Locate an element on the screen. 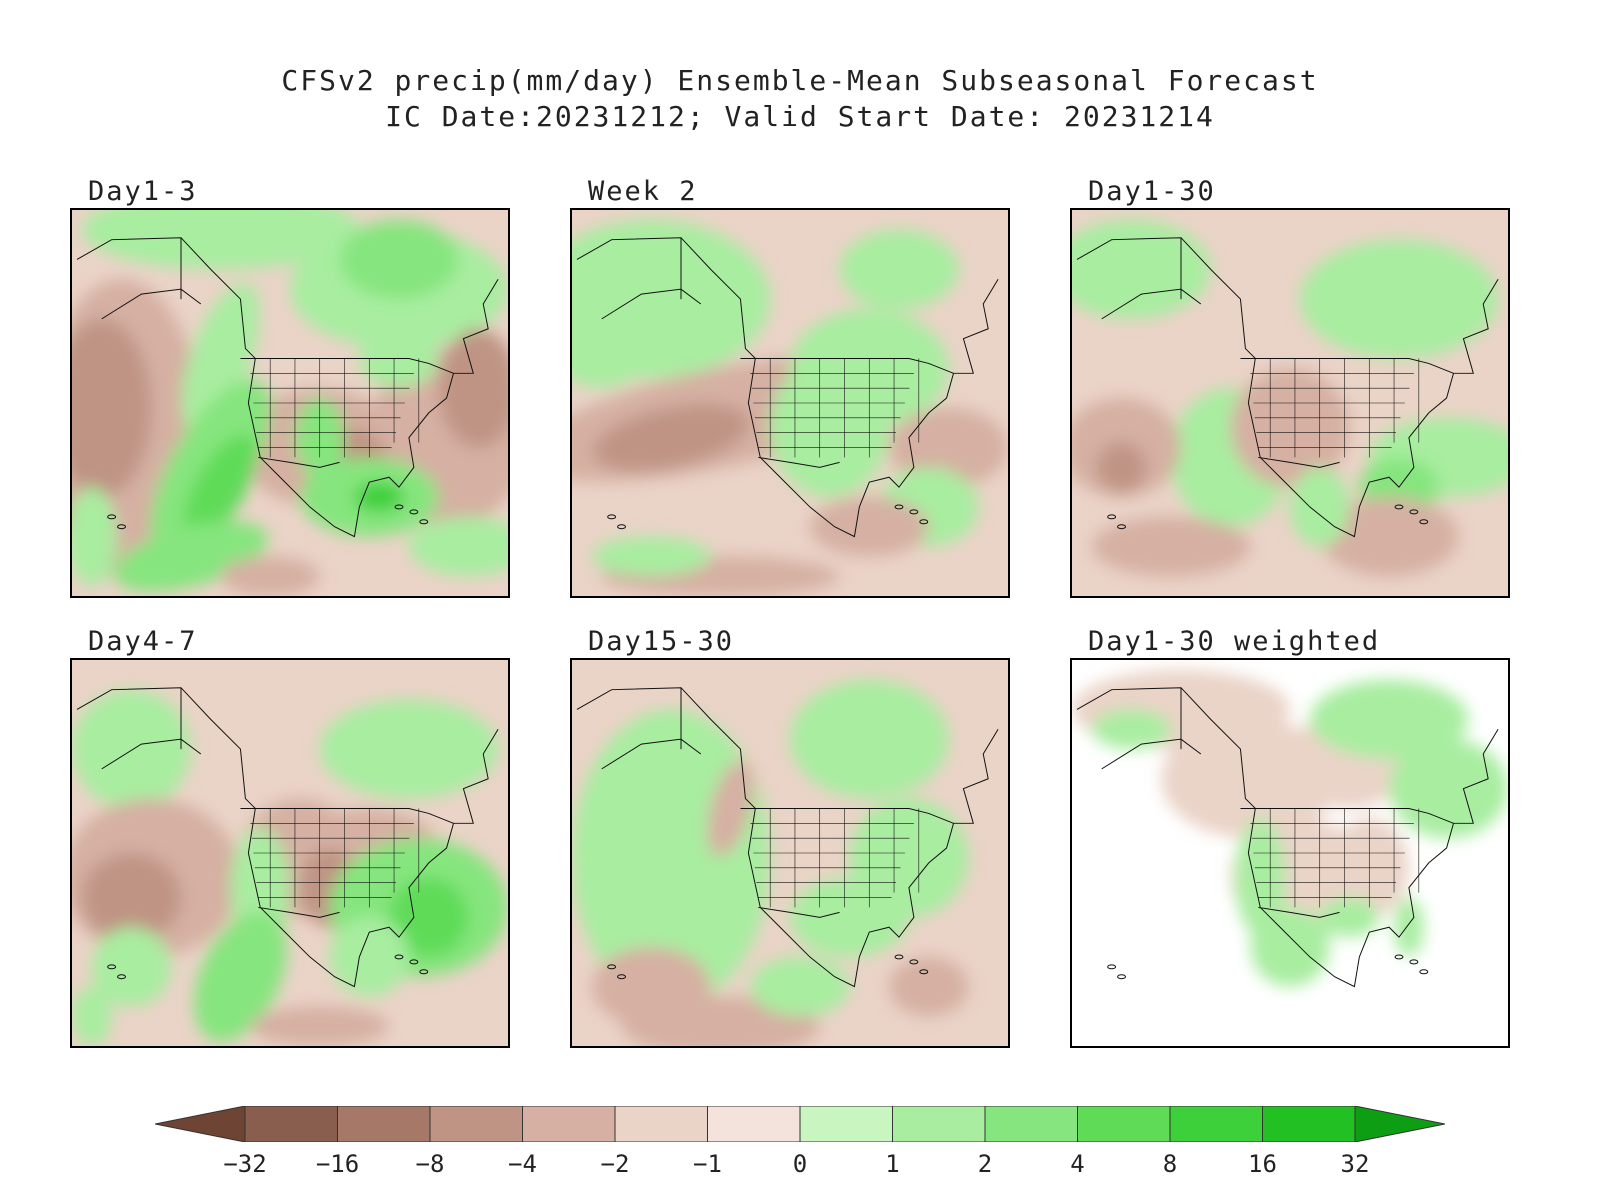 This screenshot has width=1600, height=1200. legend-tick-label: −32 is located at coordinates (245, 1164).